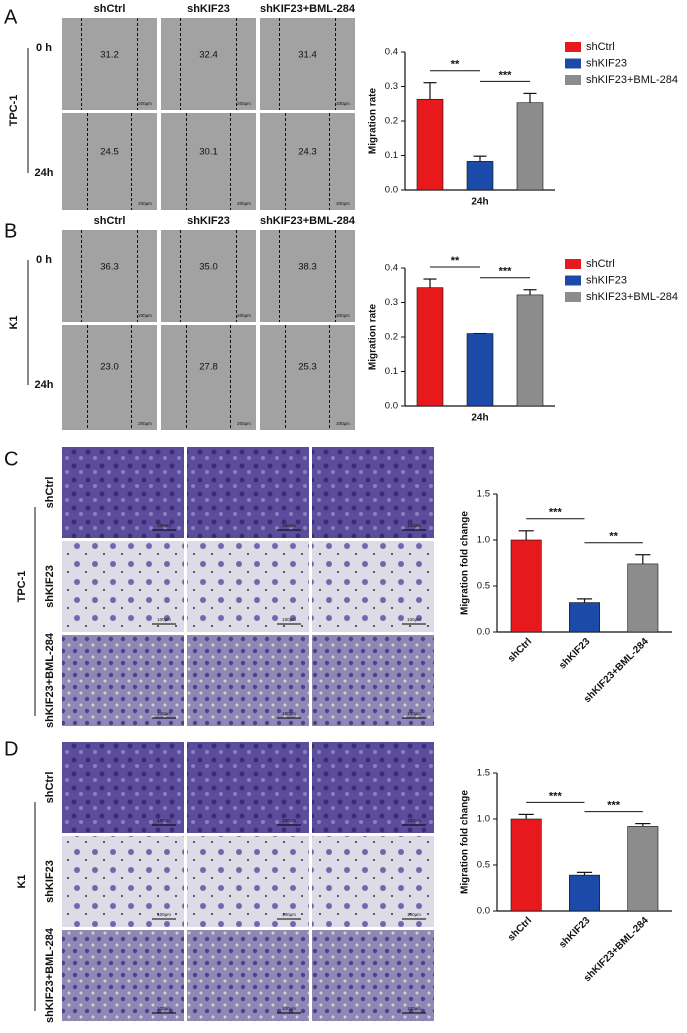  What do you see at coordinates (208, 367) in the screenshot?
I see `wound-width: 27.8` at bounding box center [208, 367].